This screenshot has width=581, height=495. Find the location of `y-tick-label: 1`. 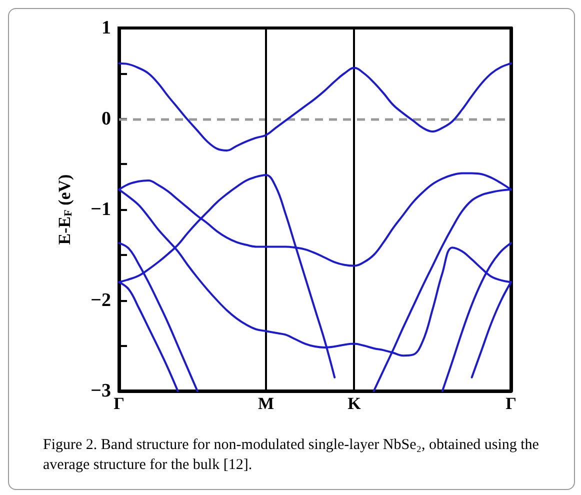

y-tick-label: 1 is located at coordinates (106, 28).